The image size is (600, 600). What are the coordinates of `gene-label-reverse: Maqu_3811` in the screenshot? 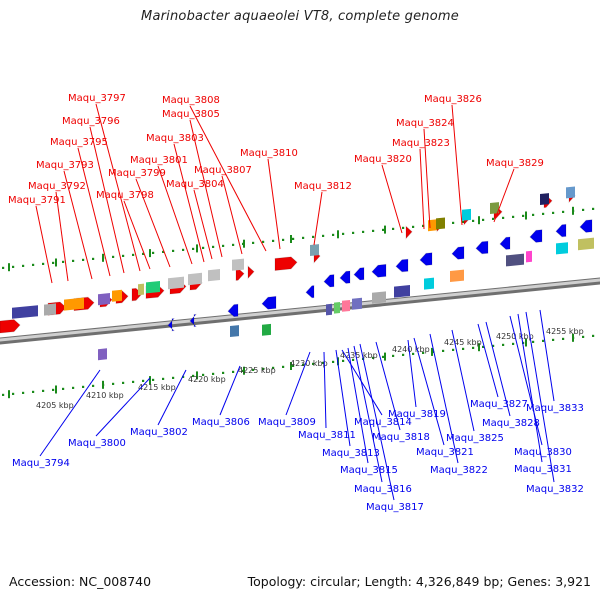 It's located at (327, 435).